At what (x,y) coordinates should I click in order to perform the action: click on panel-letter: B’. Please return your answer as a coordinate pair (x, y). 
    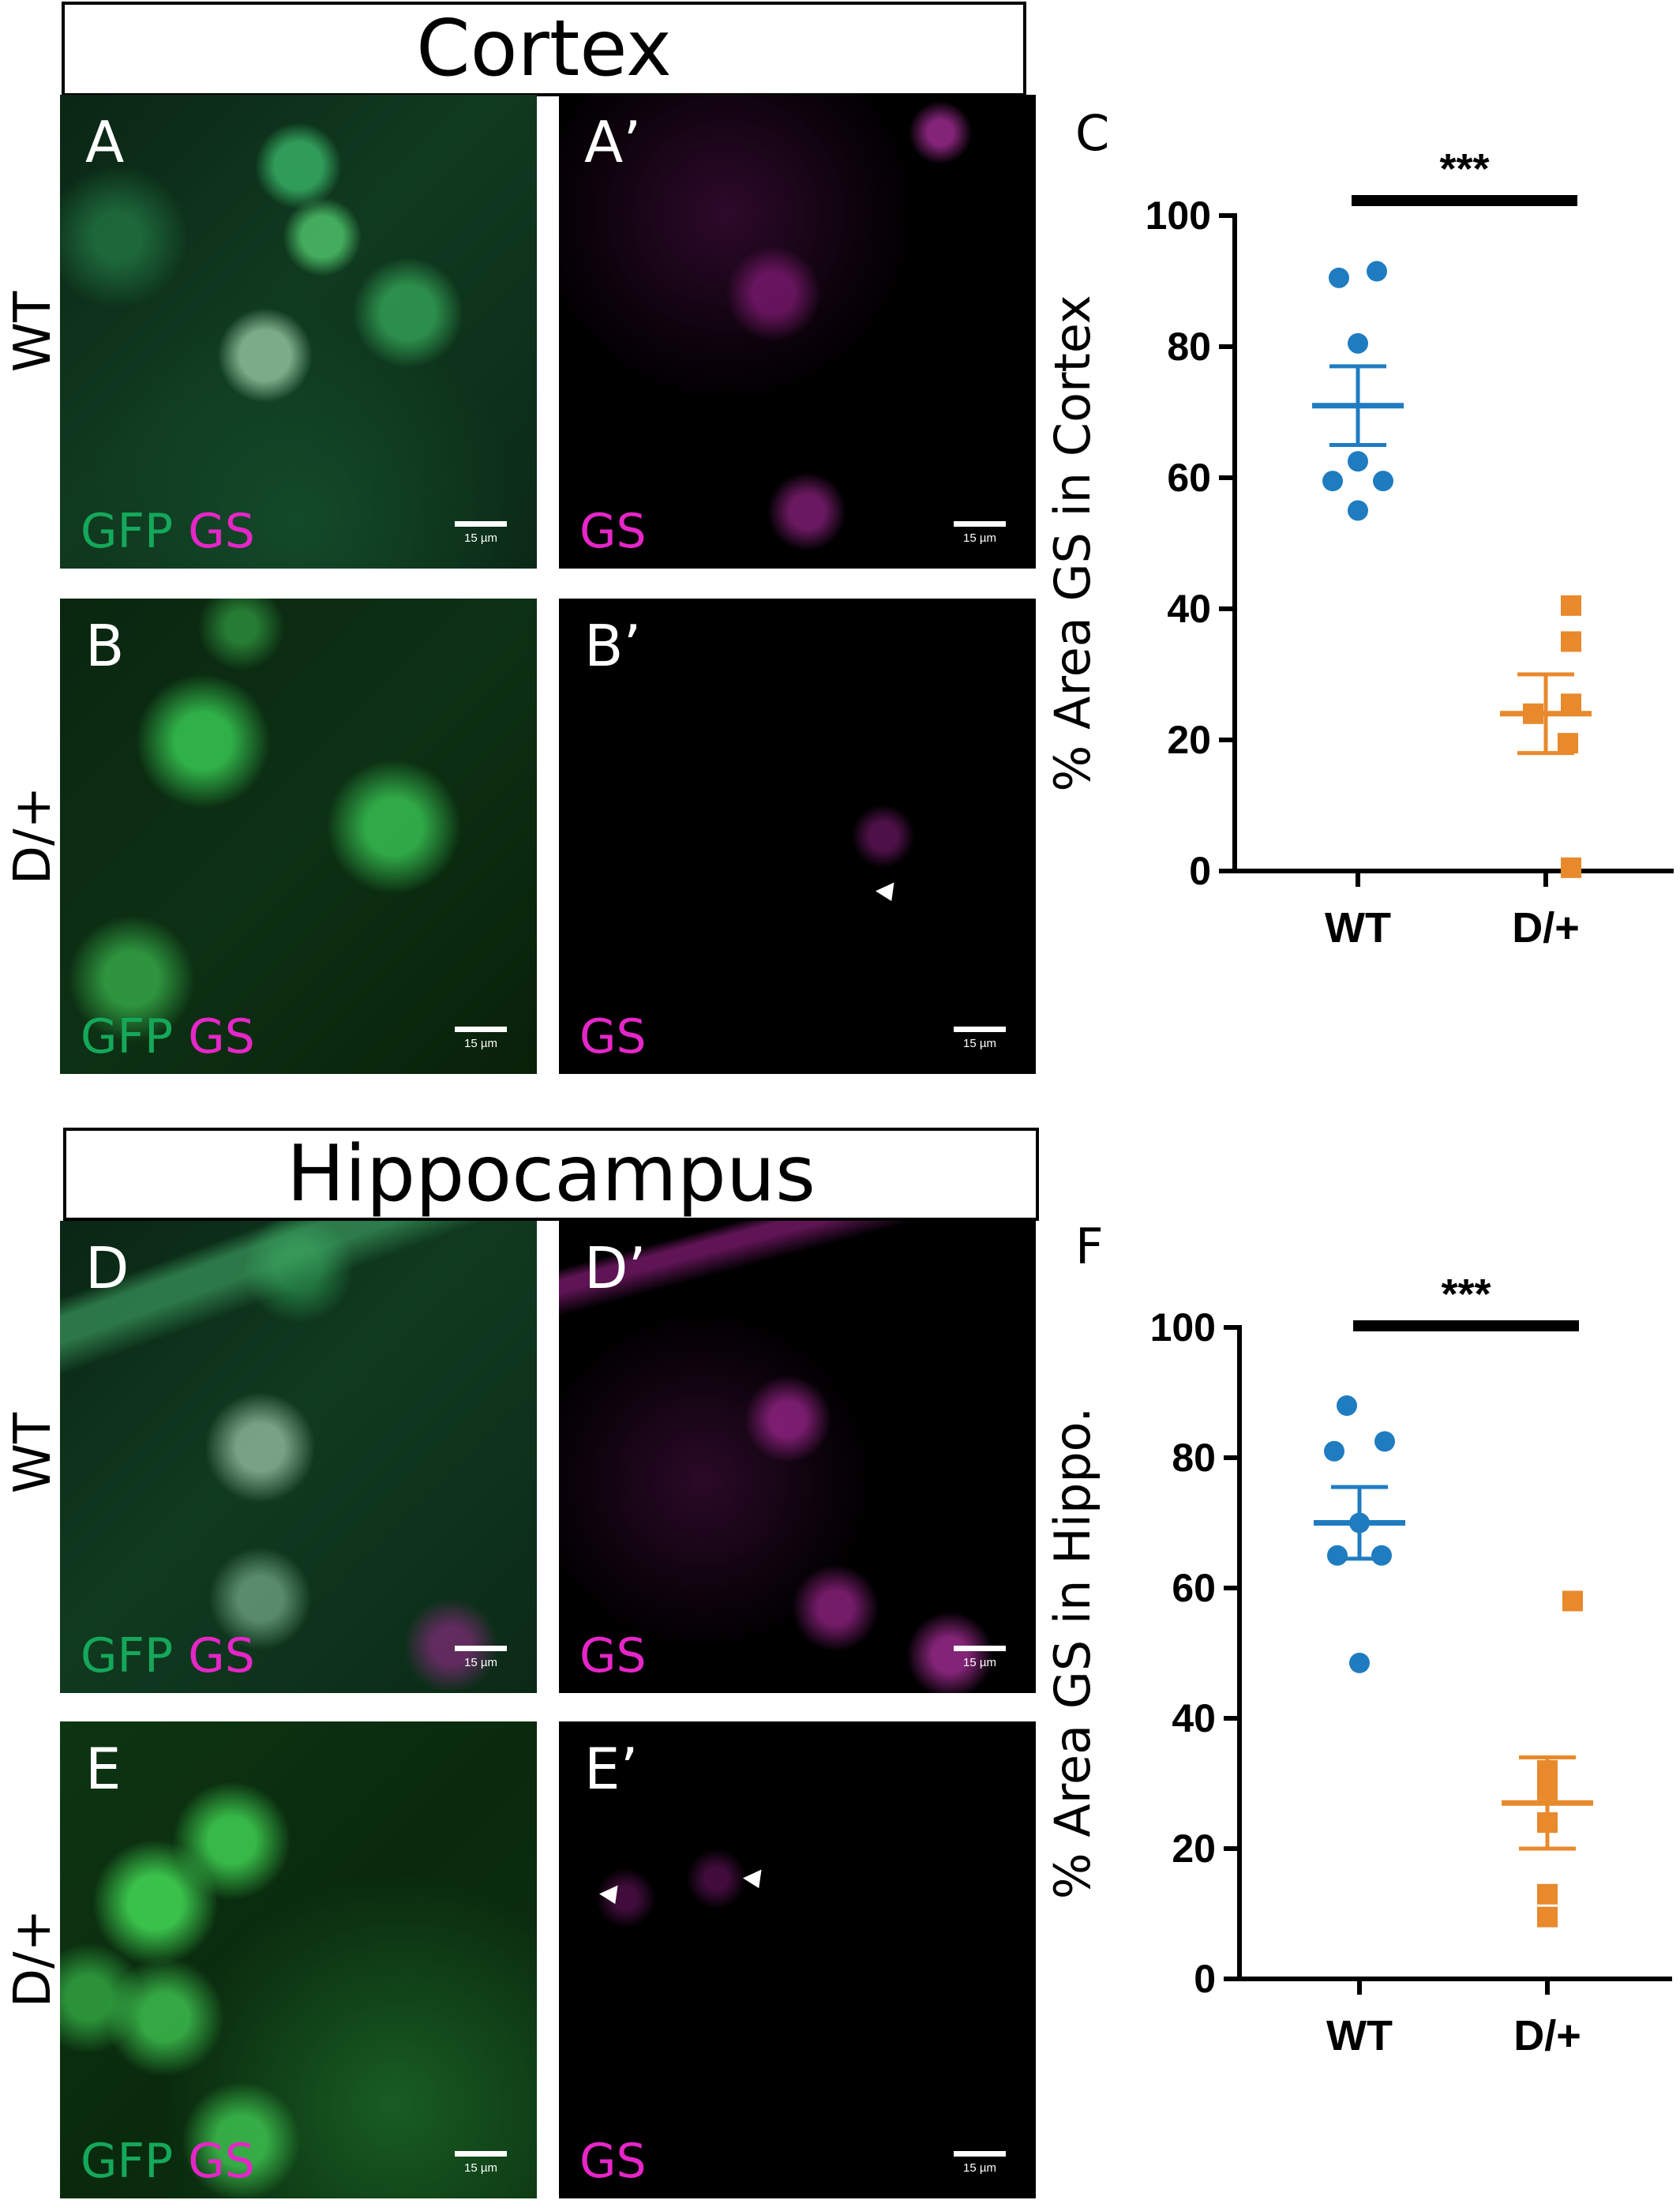
    Looking at the image, I should click on (613, 646).